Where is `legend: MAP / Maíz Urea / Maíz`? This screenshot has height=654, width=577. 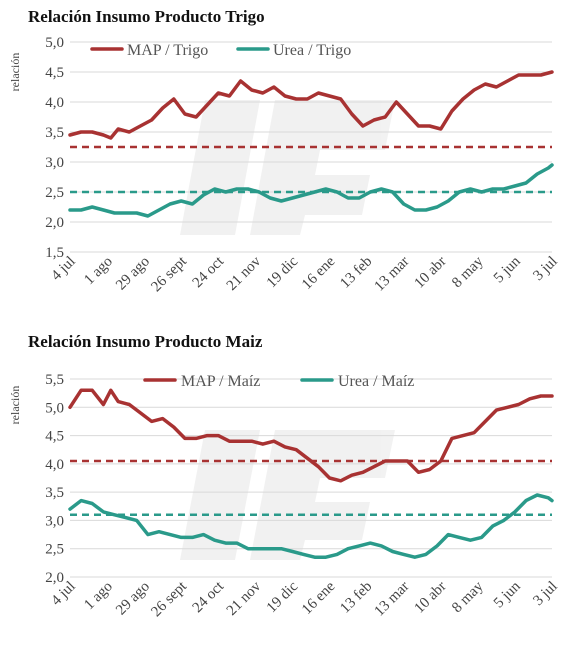
legend: MAP / Maíz Urea / Maíz is located at coordinates (278, 381).